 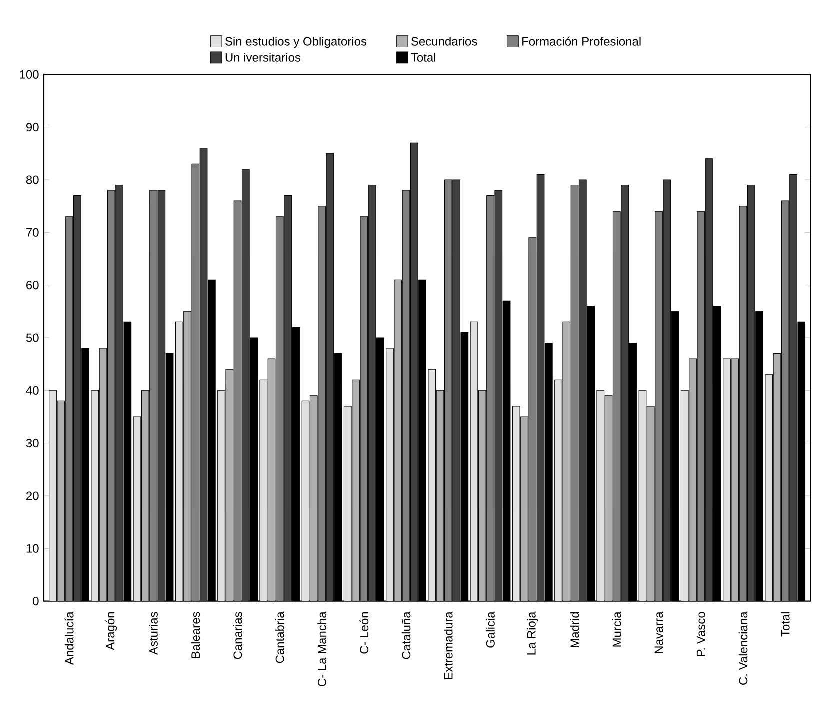 I want to click on x-tick-label: Baleares, so click(x=195, y=635).